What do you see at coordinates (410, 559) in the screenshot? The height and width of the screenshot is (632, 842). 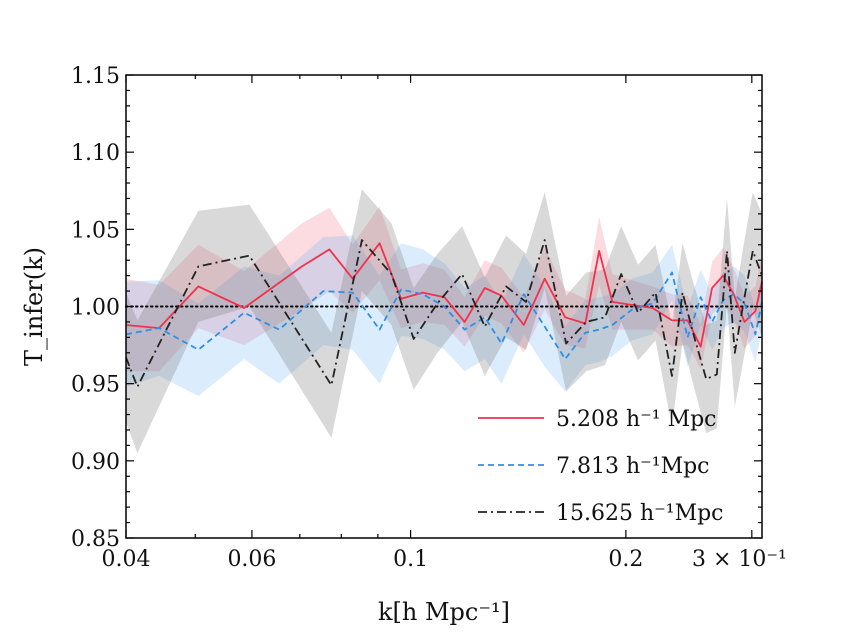 I see `x-tick-label: 0.1` at bounding box center [410, 559].